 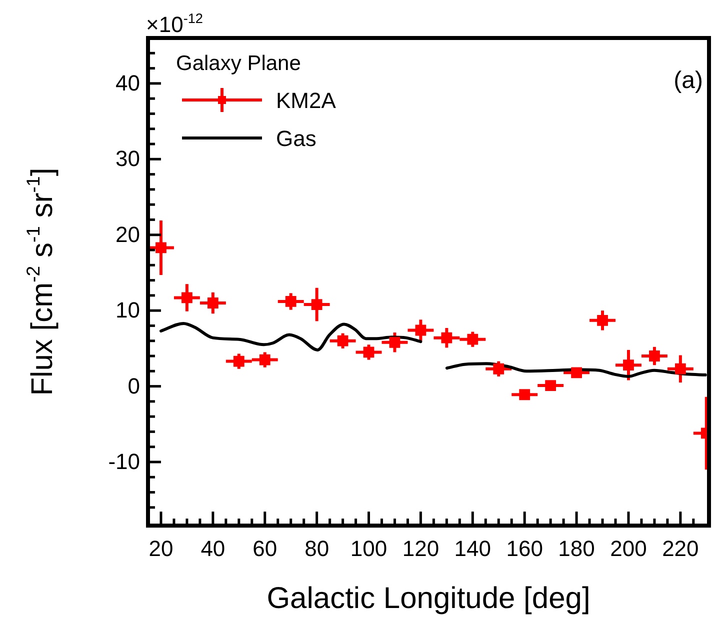 What do you see at coordinates (680, 548) in the screenshot?
I see `x-tick-label: 220` at bounding box center [680, 548].